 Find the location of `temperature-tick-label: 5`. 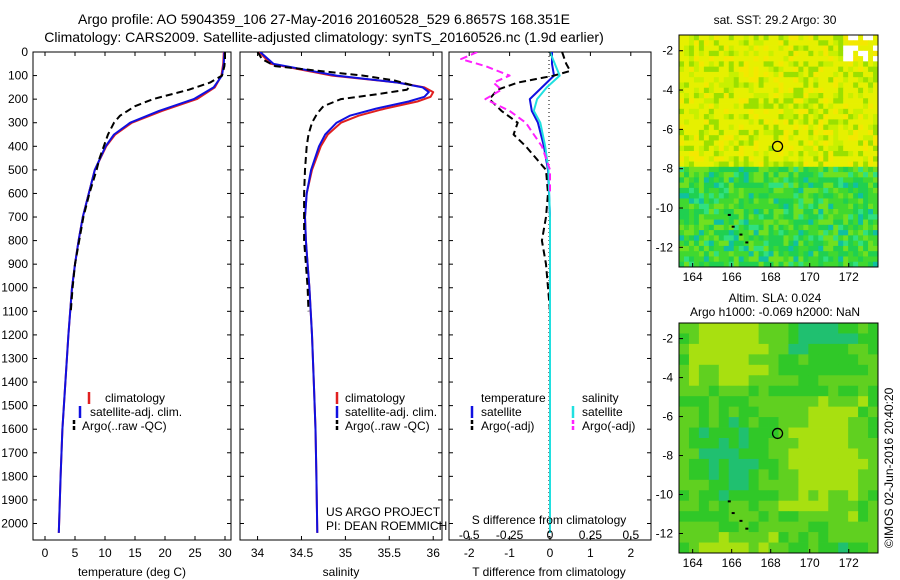

temperature-tick-label: 5 is located at coordinates (75, 553).